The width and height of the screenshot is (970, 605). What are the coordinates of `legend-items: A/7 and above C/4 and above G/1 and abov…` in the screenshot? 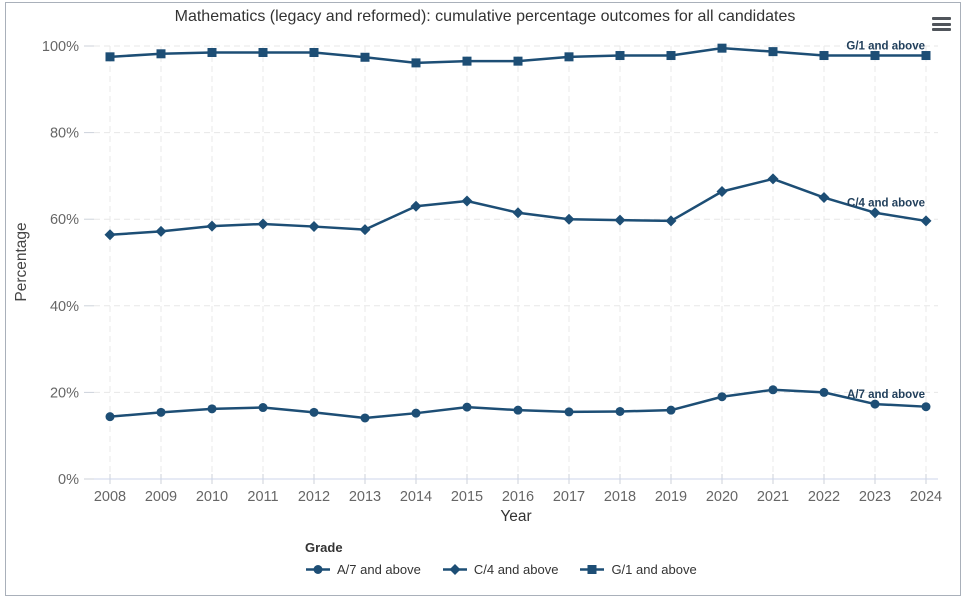 It's located at (501, 569).